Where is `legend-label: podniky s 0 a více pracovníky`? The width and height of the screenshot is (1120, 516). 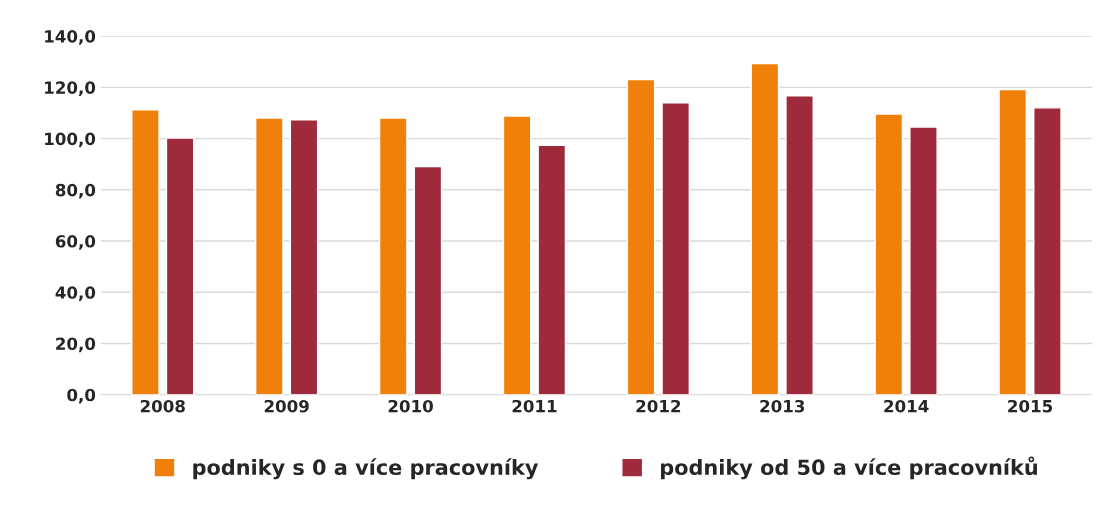
legend-label: podniky s 0 a více pracovníky is located at coordinates (366, 469).